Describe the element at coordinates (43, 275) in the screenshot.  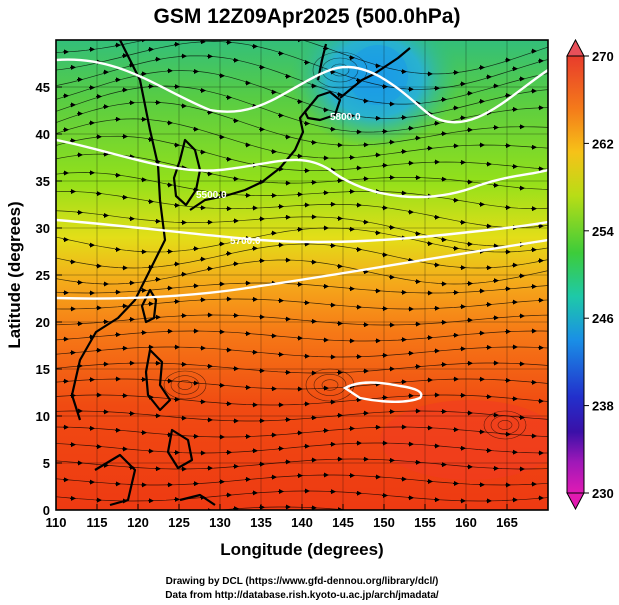
I see `y-tick-label: 25` at that location.